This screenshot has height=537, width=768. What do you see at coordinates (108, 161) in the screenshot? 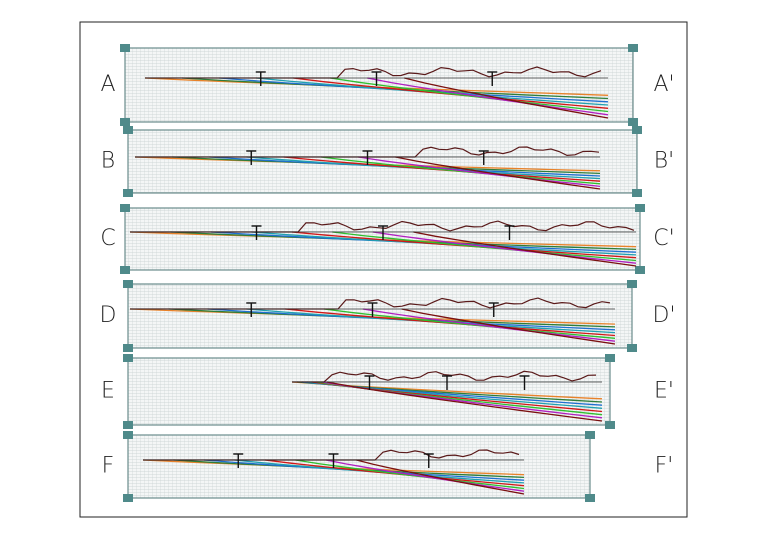
I see `section-label-left: B` at bounding box center [108, 161].